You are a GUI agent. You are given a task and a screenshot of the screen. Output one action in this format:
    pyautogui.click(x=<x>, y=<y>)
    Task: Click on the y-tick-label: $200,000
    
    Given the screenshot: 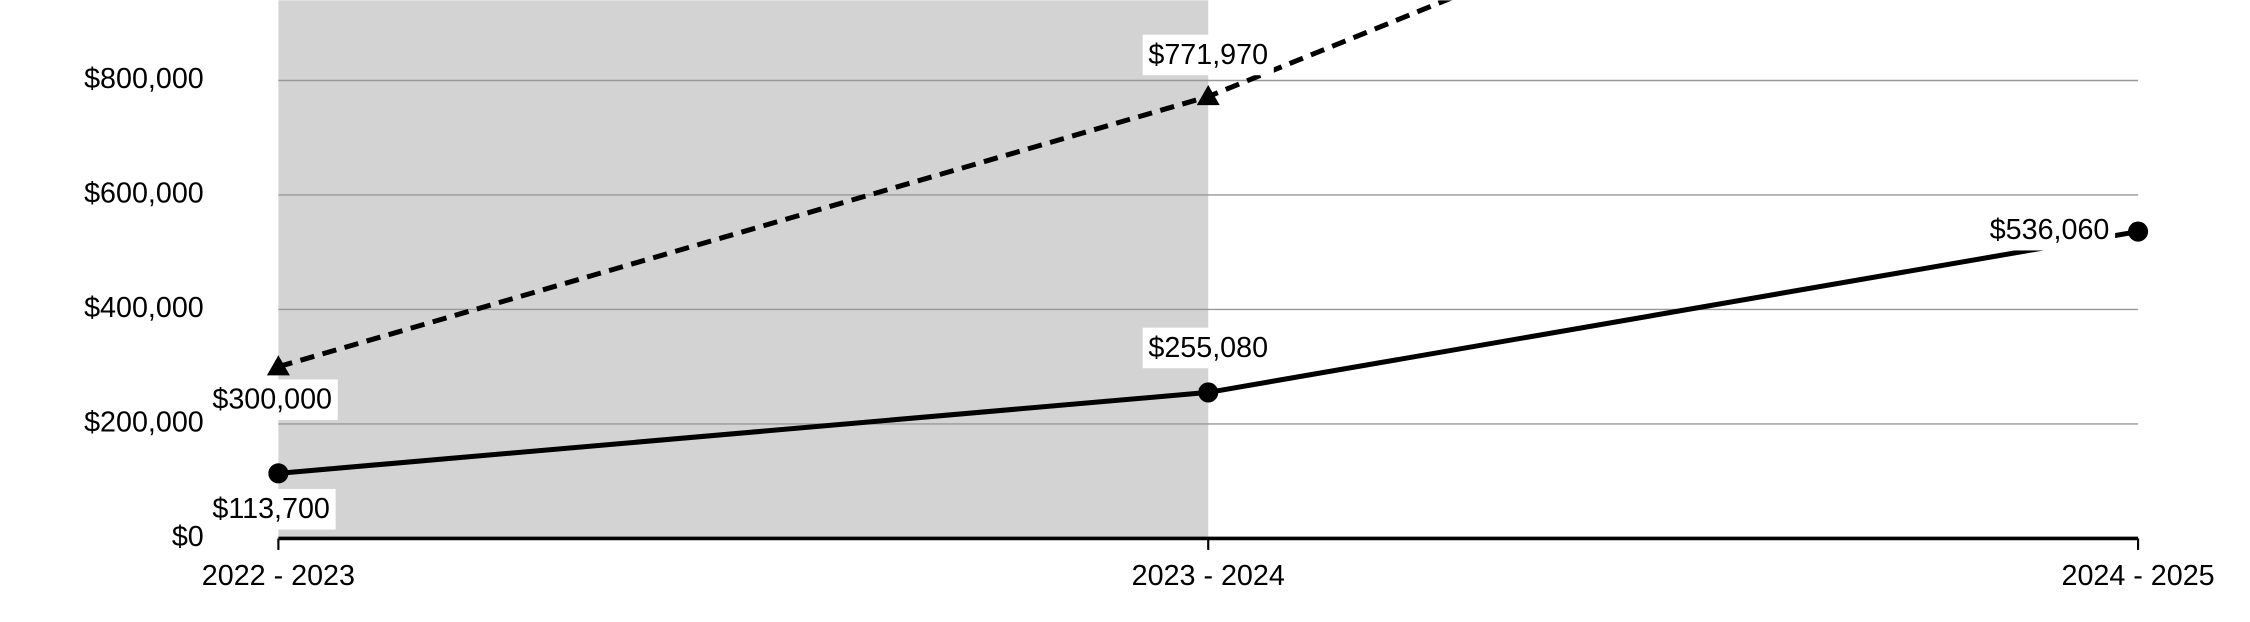 What is the action you would take?
    pyautogui.click(x=144, y=423)
    